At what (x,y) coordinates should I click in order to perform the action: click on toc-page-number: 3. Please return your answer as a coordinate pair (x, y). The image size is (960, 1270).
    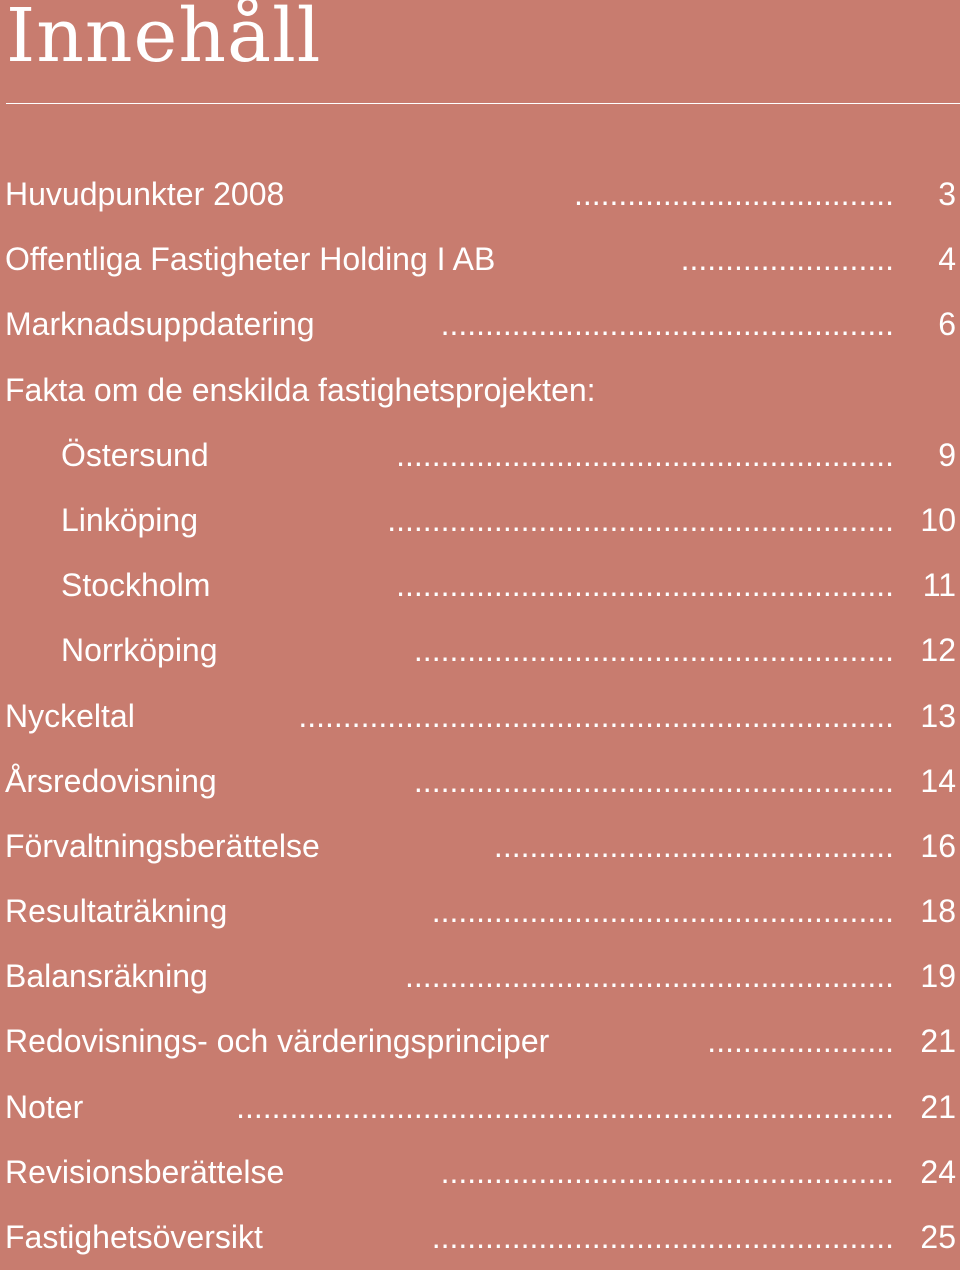
    Looking at the image, I should click on (947, 194).